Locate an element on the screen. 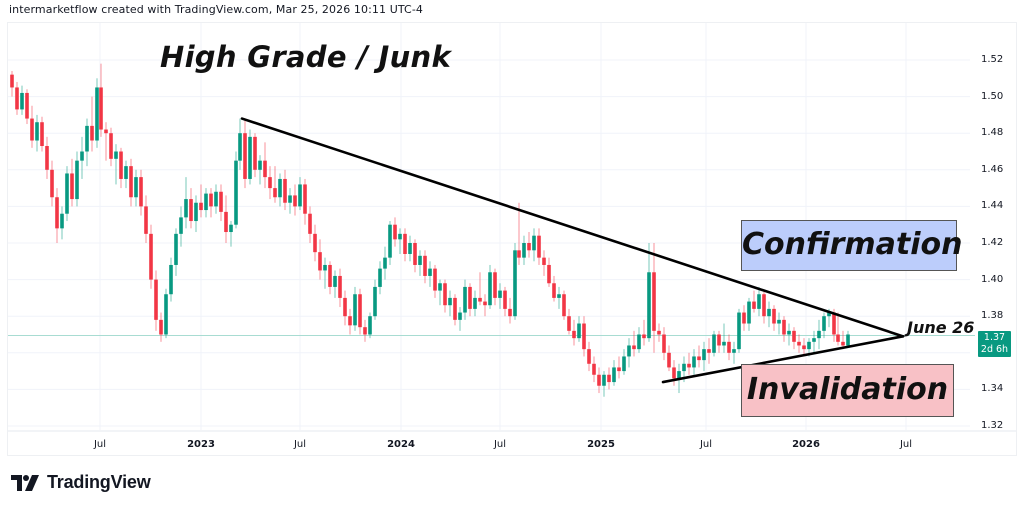 The width and height of the screenshot is (1024, 507). time-tick-label: 2023 is located at coordinates (201, 444).